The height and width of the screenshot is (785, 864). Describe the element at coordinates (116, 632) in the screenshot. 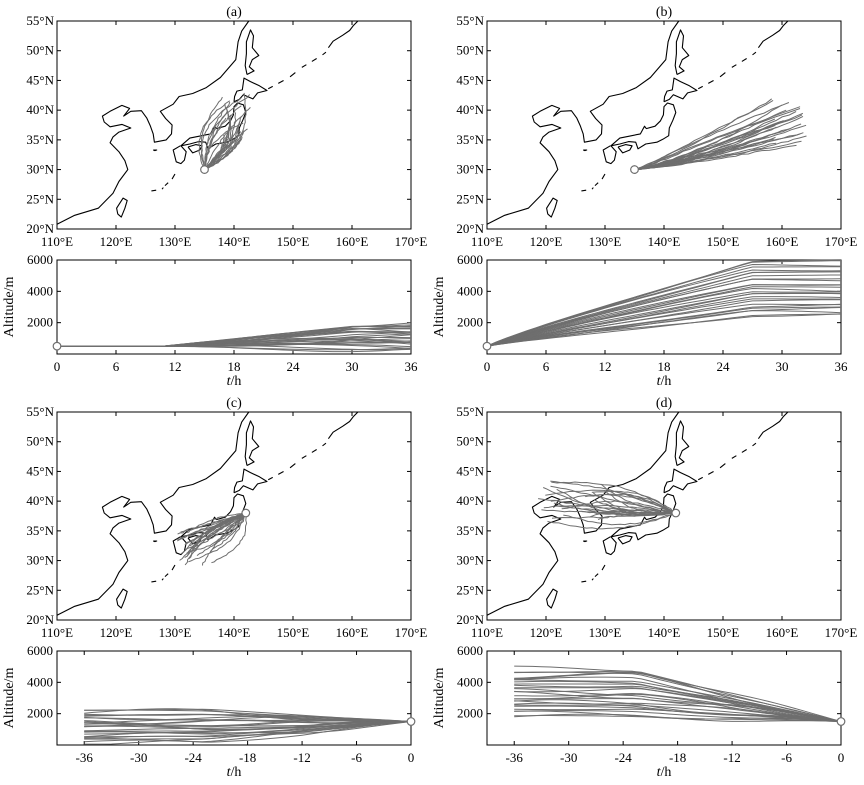

I see `x-tick-label: 120°E` at that location.